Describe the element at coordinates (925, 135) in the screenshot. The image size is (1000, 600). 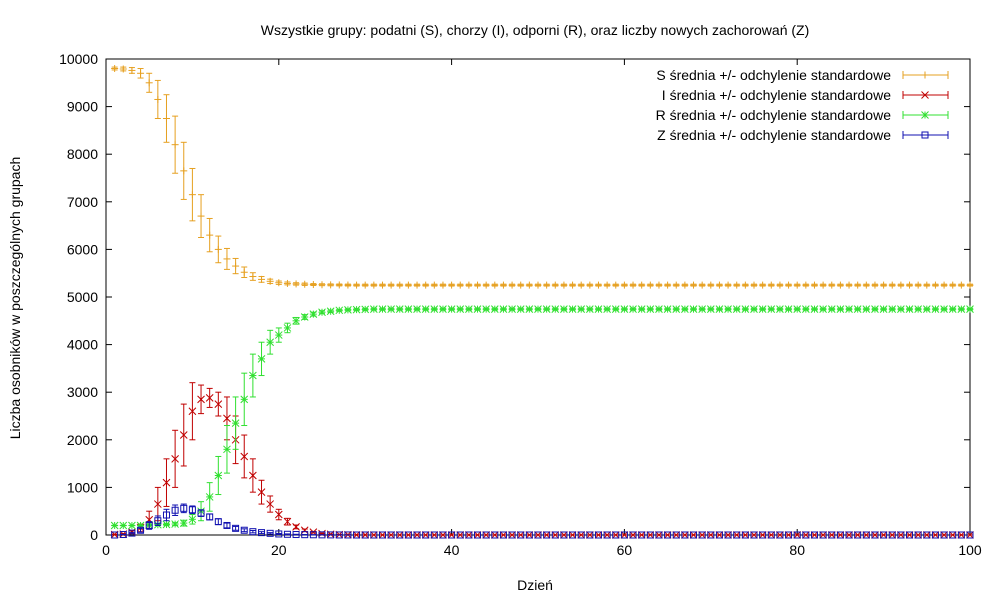
I see `legend-marker` at that location.